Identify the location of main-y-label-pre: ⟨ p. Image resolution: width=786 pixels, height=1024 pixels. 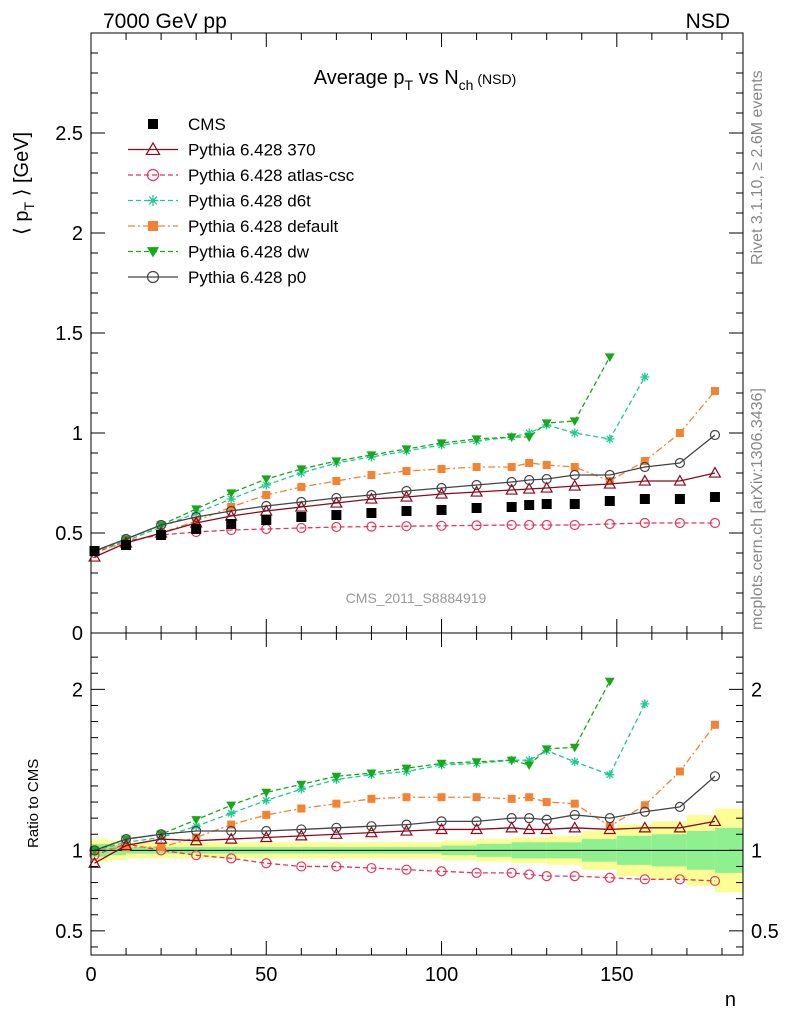
(22, 223).